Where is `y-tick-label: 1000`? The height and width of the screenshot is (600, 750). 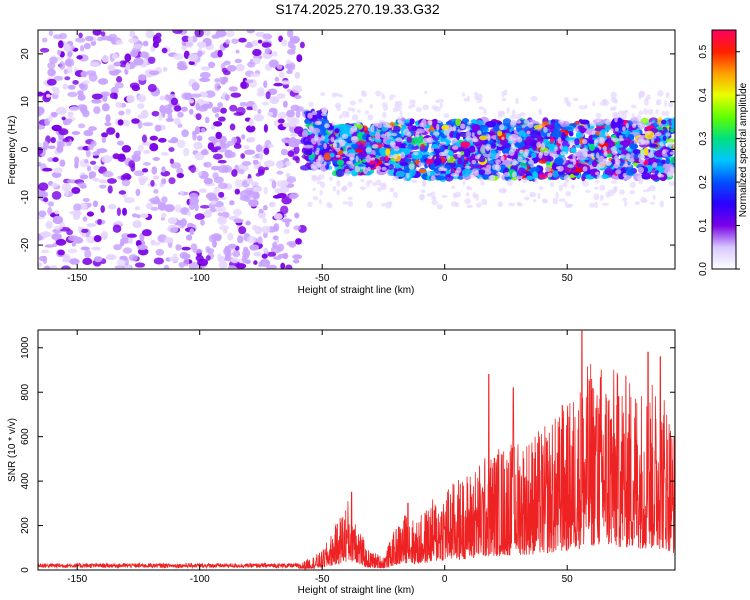 y-tick-label: 1000 is located at coordinates (25, 347).